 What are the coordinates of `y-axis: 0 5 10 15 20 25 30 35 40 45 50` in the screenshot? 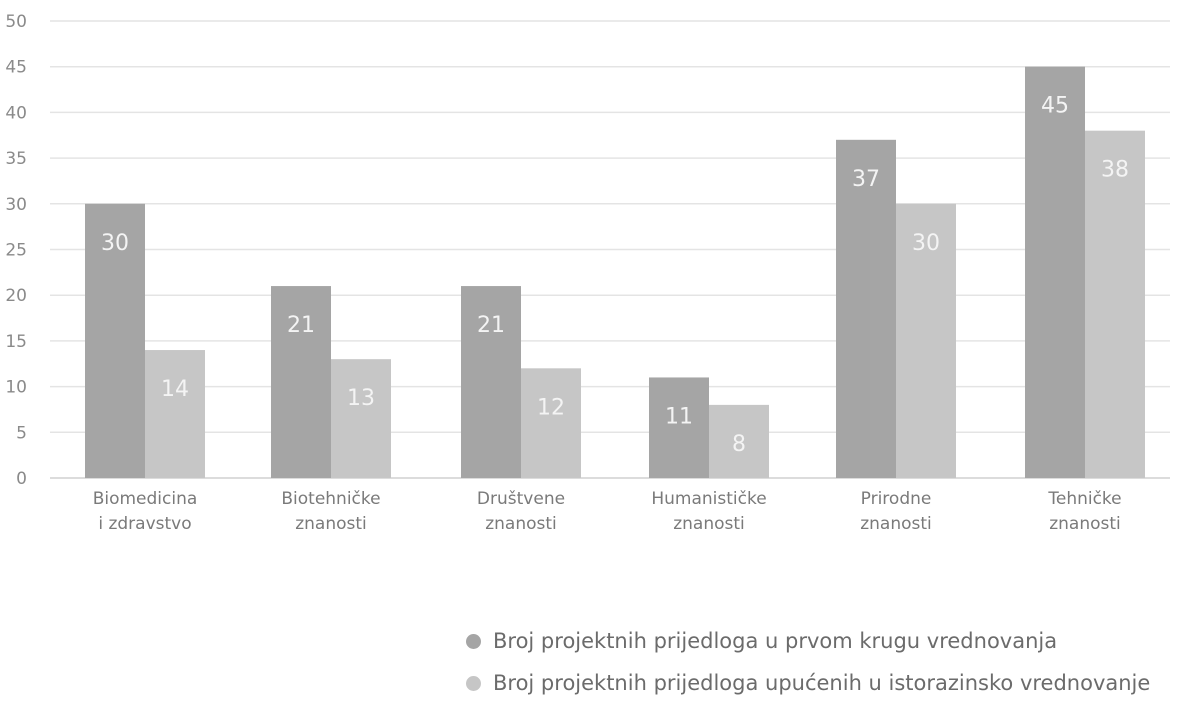 It's located at (16, 250).